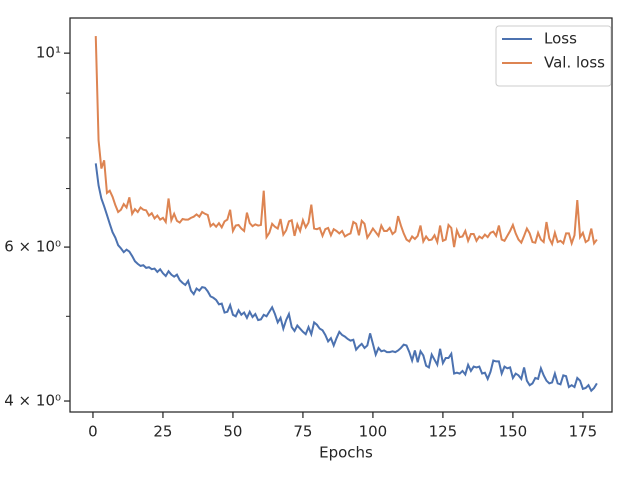  I want to click on y-tick-label: 4 × 10⁰, so click(32, 401).